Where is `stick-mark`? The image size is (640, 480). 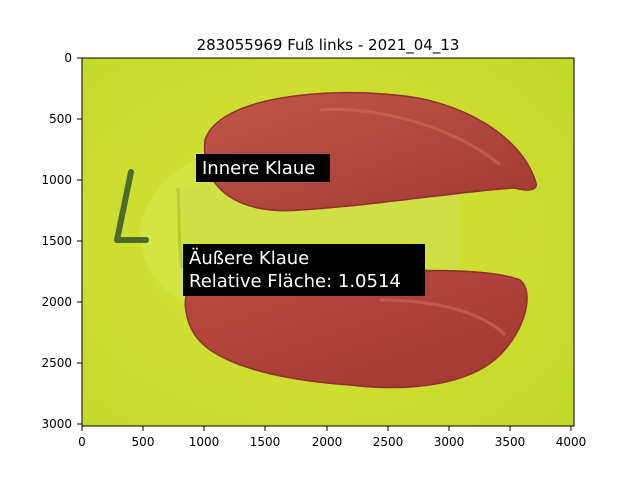
stick-mark is located at coordinates (131, 206).